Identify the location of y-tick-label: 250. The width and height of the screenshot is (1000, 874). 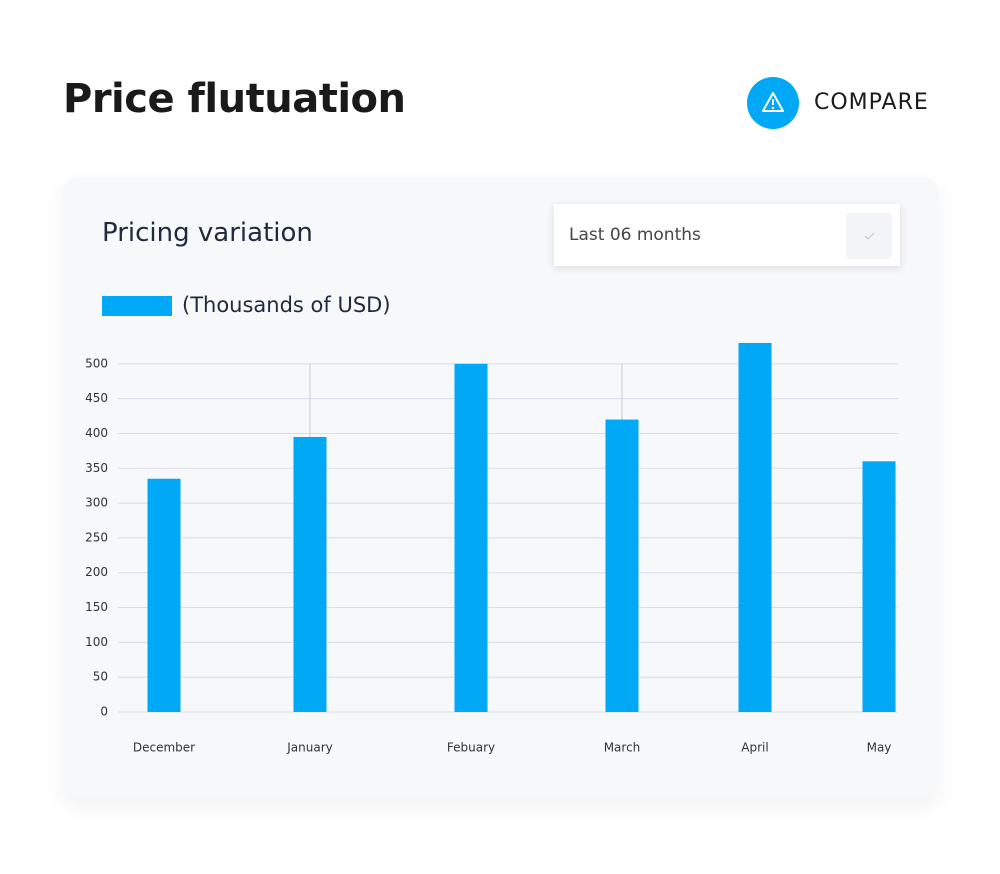
(96, 537).